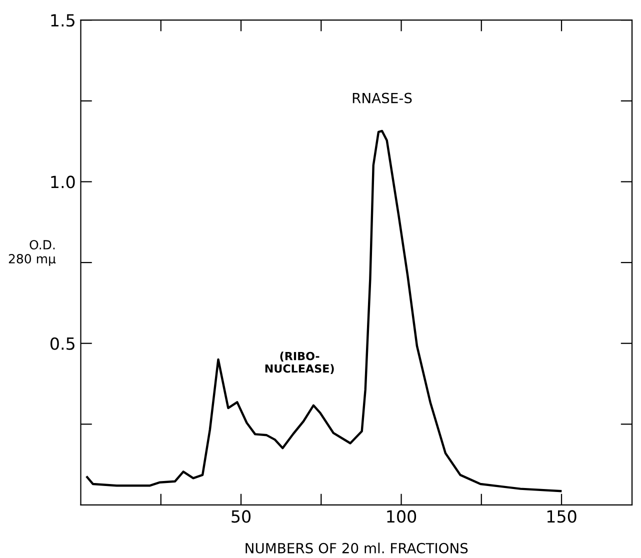 Image resolution: width=641 pixels, height=558 pixels. I want to click on annotation: RNASE-S, so click(382, 98).